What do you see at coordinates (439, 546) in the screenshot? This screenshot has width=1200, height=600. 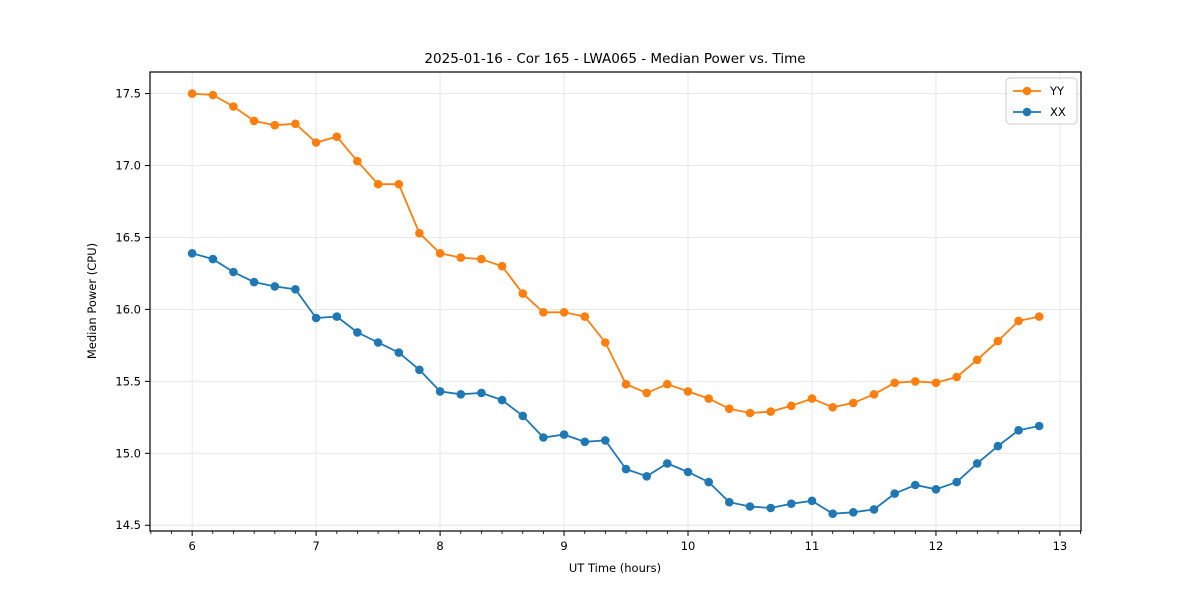 I see `x-tick-label: 8` at bounding box center [439, 546].